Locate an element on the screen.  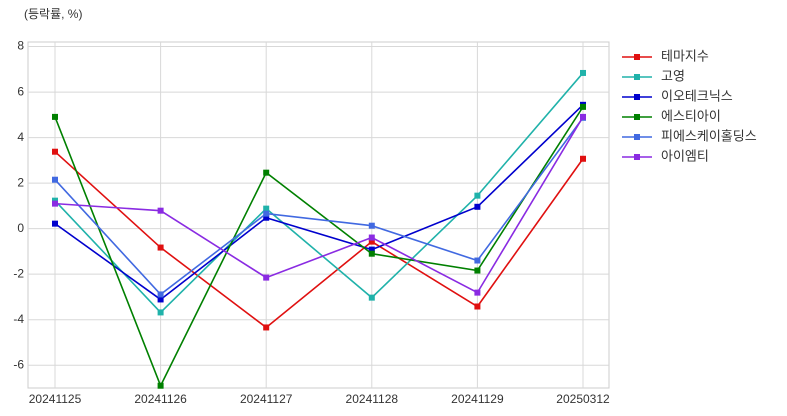
x-tick-label: 20250312 is located at coordinates (583, 399).